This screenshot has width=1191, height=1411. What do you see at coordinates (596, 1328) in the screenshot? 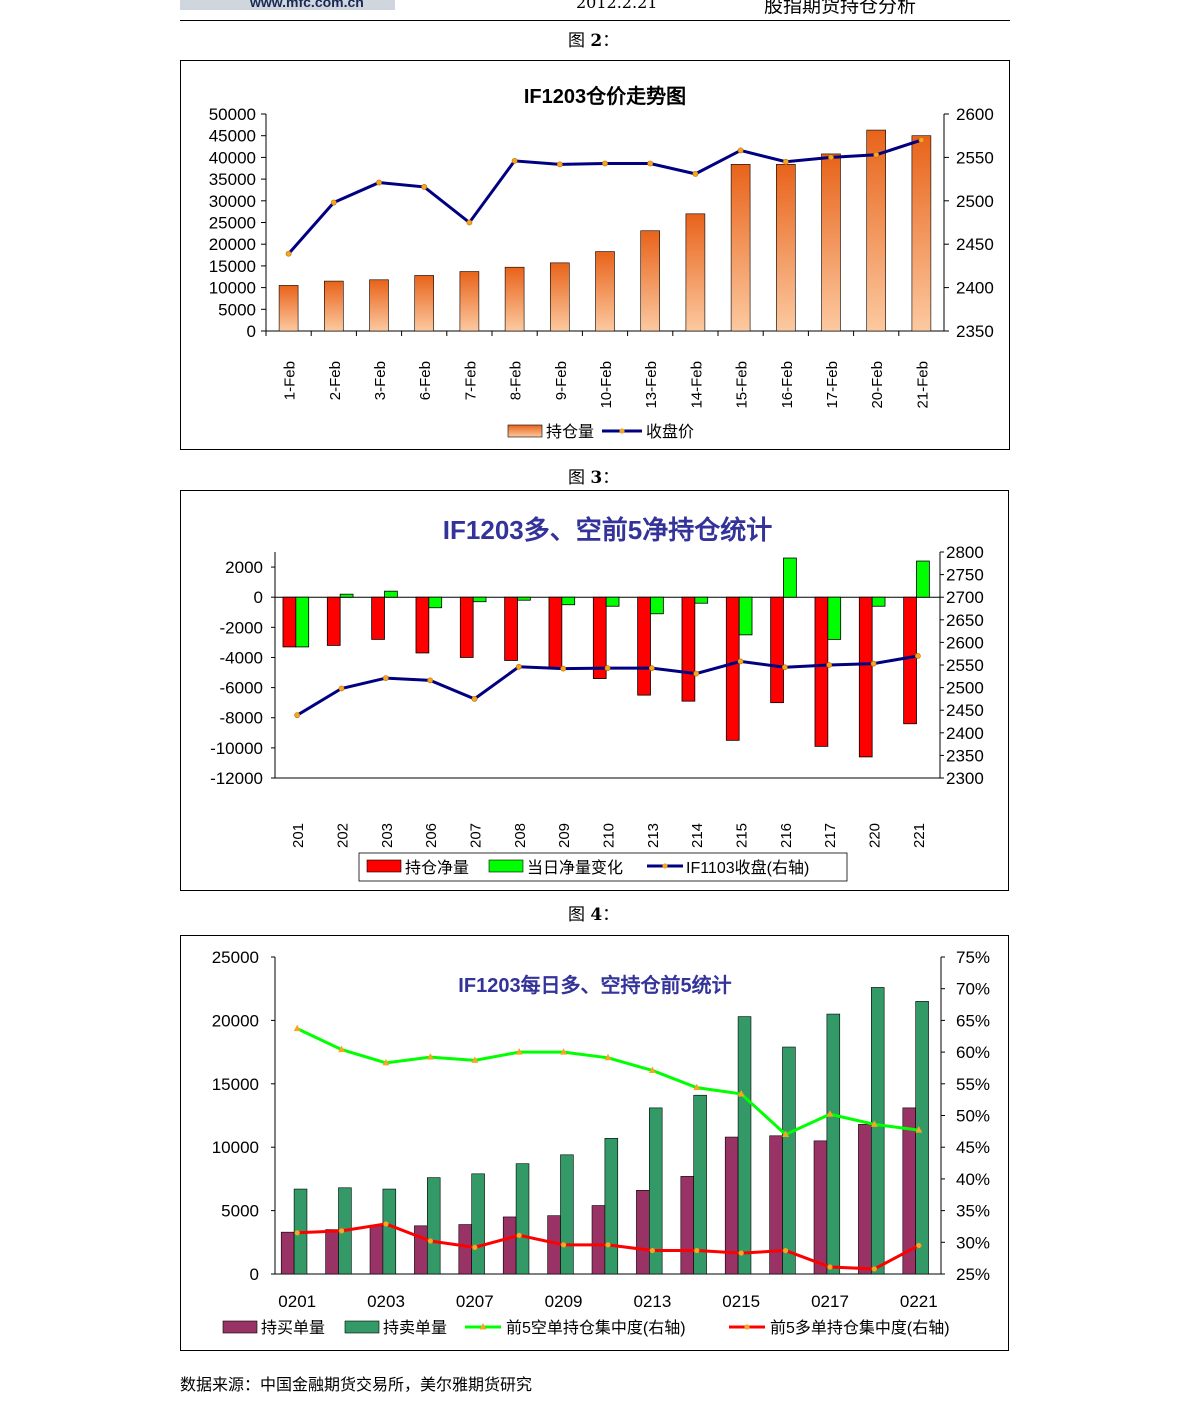
I see `legend-label: 前5空单持仓集中度(右轴)` at bounding box center [596, 1328].